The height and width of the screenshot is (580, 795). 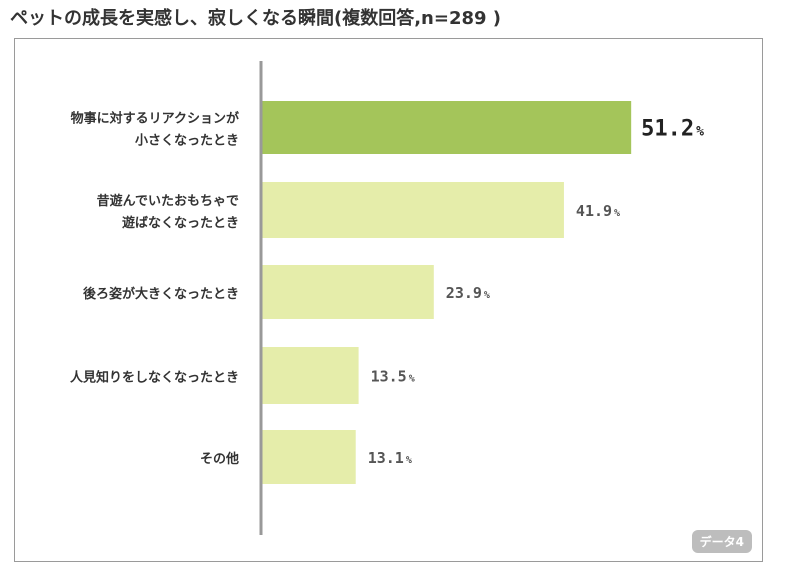 What do you see at coordinates (721, 541) in the screenshot?
I see `data-badge: データ4` at bounding box center [721, 541].